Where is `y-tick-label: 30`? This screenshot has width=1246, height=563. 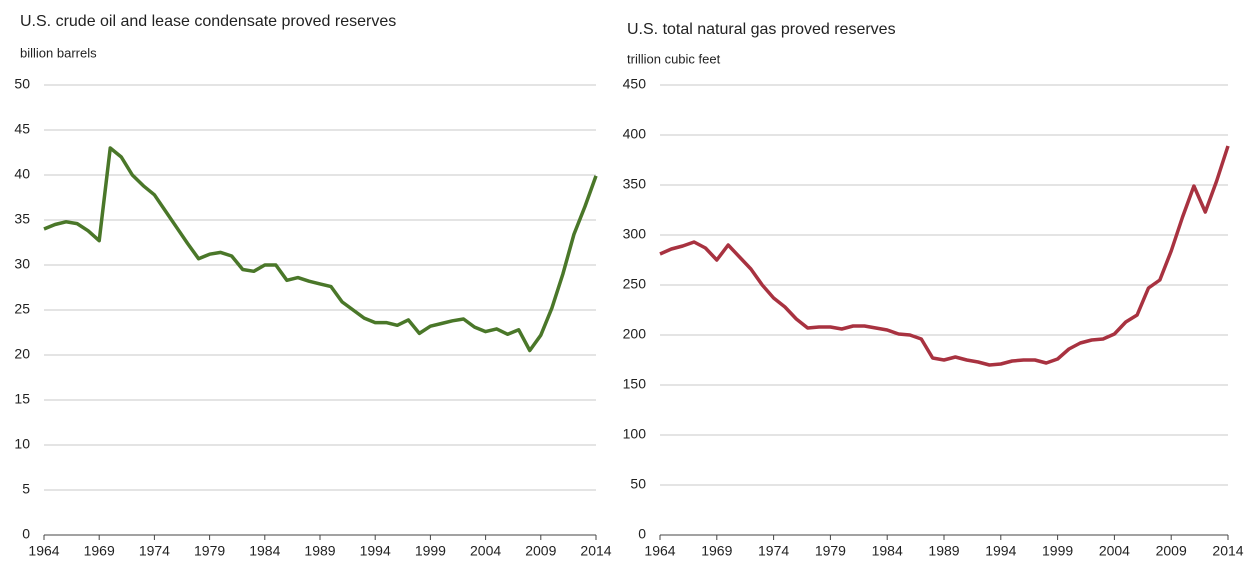 y-tick-label: 30 is located at coordinates (22, 264).